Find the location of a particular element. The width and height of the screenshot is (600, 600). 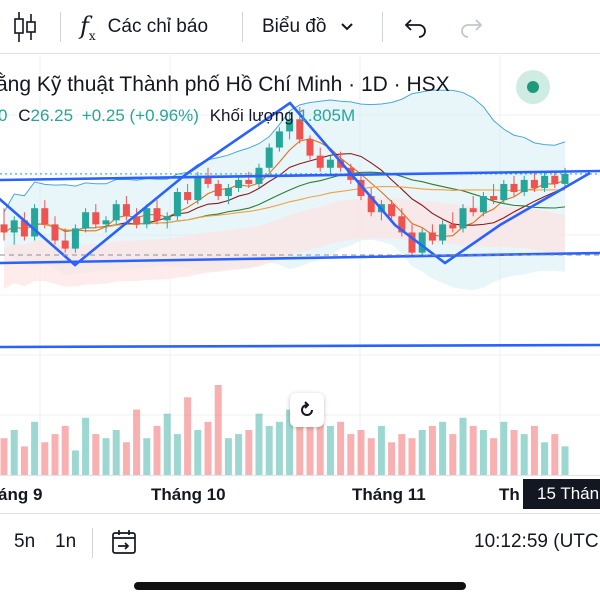

time-axis: áng 9 Tháng 10 Tháng 11 Th is located at coordinates (300, 494).